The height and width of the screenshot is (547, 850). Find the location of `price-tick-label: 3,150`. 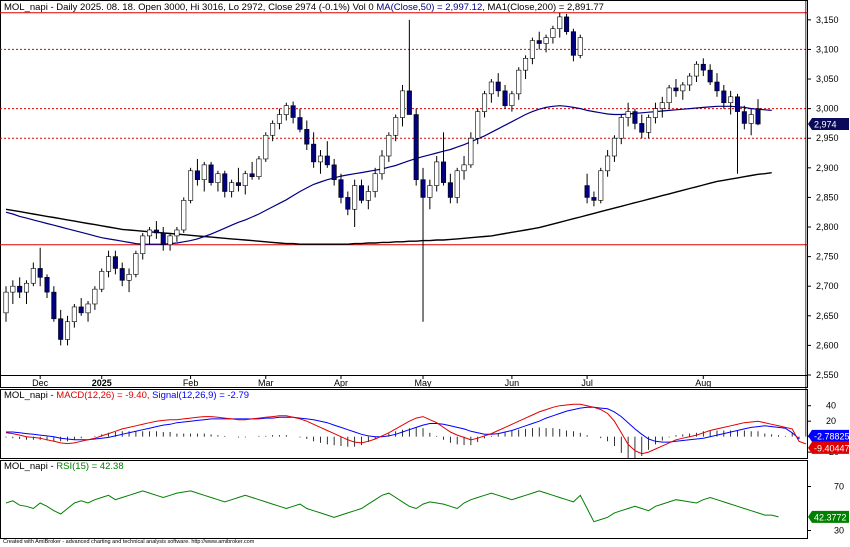

price-tick-label: 3,150 is located at coordinates (827, 20).